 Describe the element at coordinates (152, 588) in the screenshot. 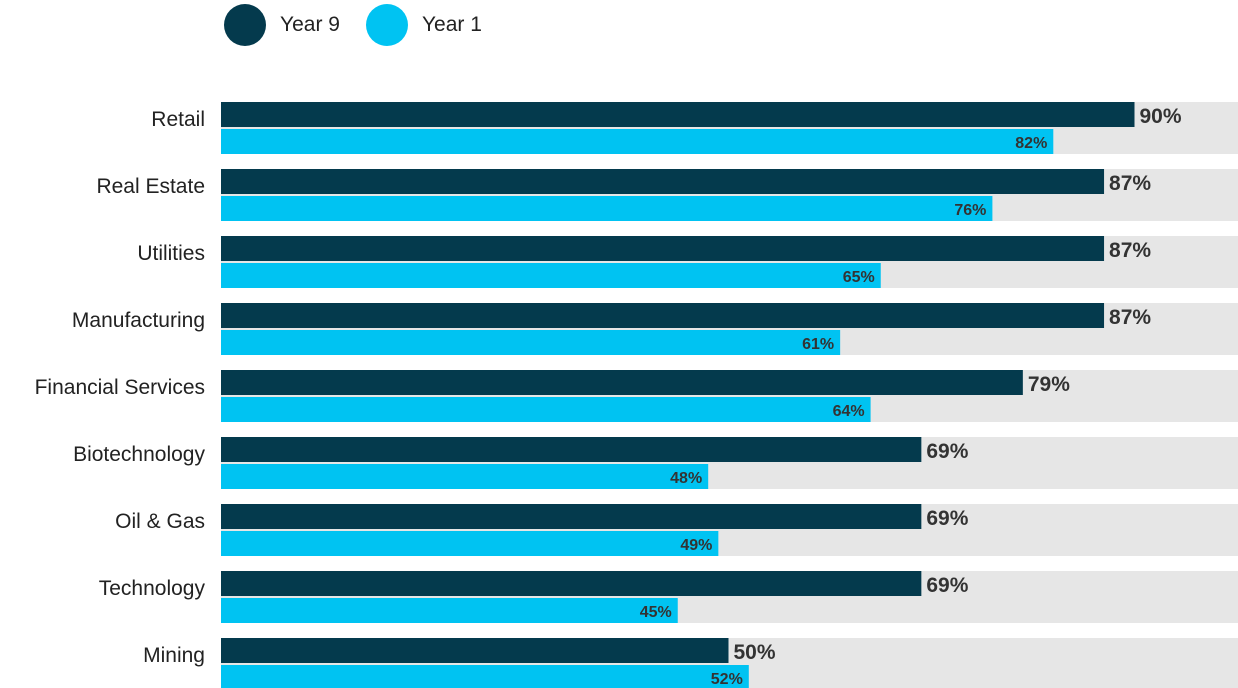

I see `category-label-technology: Technology` at that location.